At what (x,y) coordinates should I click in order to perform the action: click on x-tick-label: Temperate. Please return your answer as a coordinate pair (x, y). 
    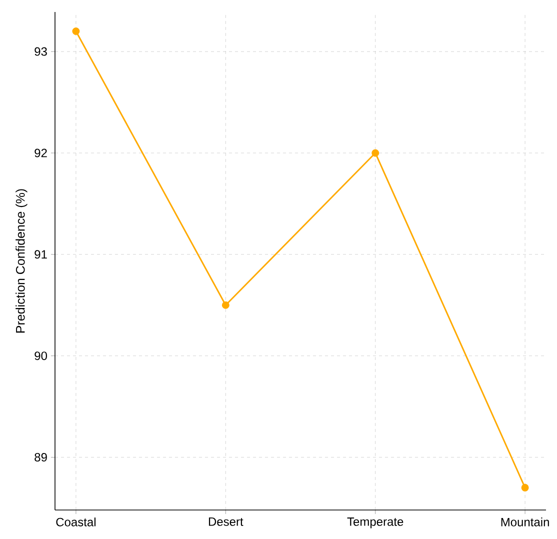
    Looking at the image, I should click on (375, 523).